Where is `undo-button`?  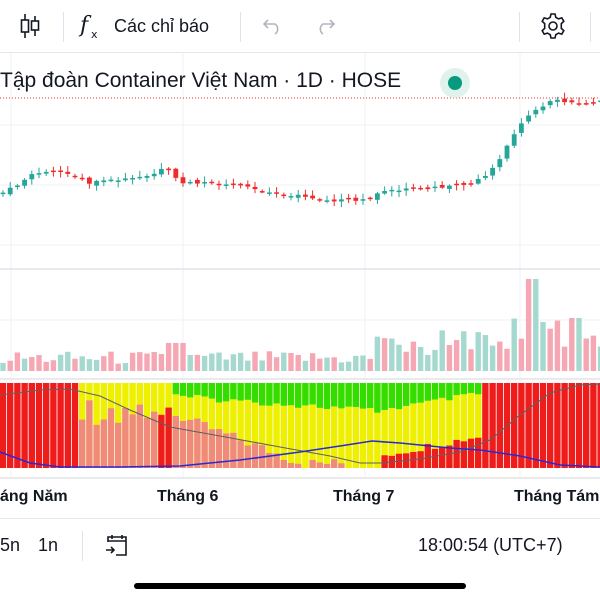
undo-button is located at coordinates (273, 26).